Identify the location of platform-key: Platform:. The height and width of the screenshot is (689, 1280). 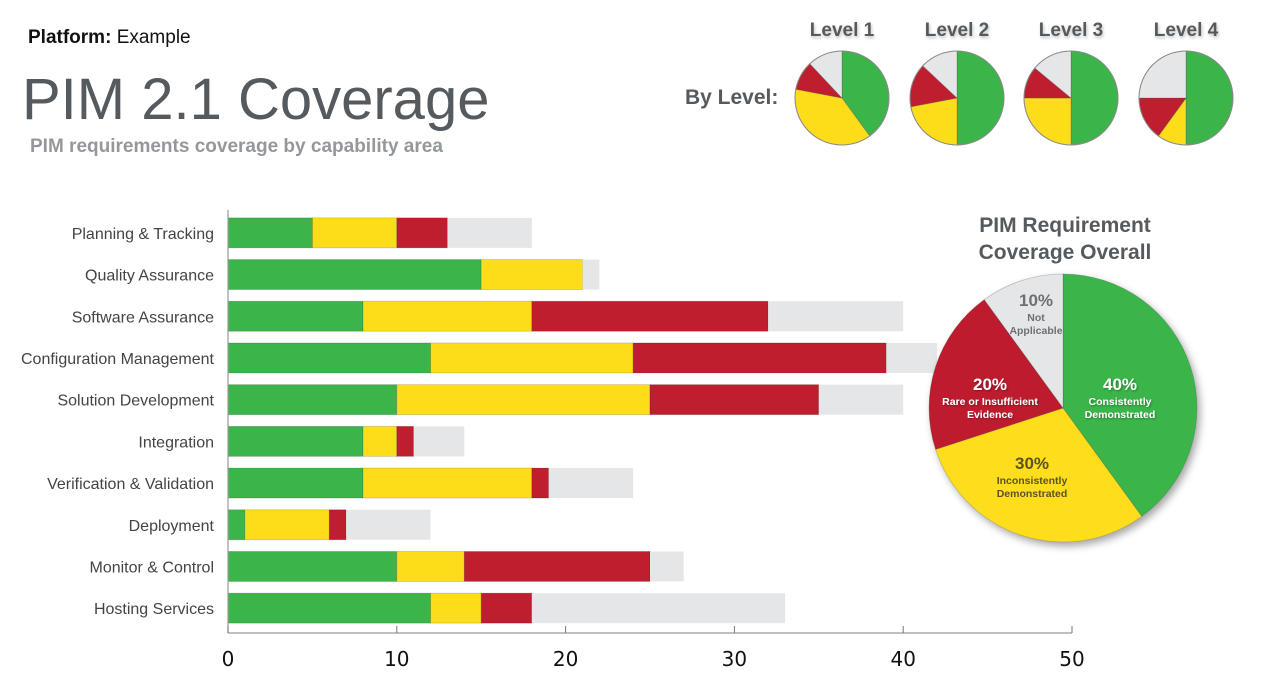
(70, 37).